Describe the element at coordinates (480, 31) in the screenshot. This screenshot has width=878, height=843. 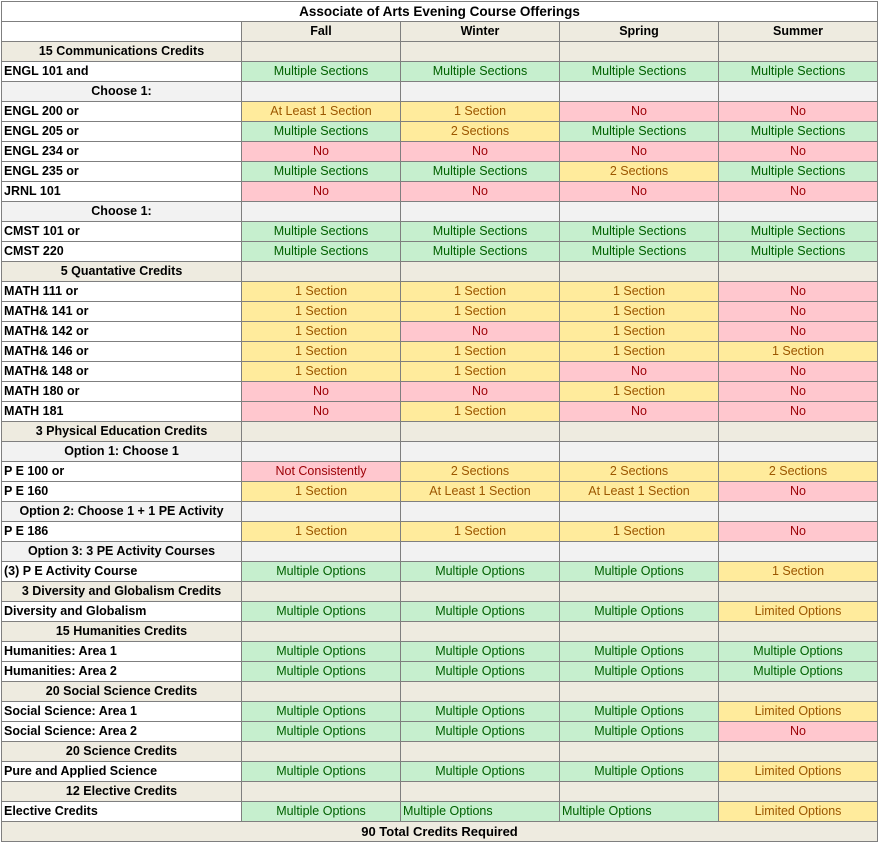
I see `column-header-winter: Winter` at that location.